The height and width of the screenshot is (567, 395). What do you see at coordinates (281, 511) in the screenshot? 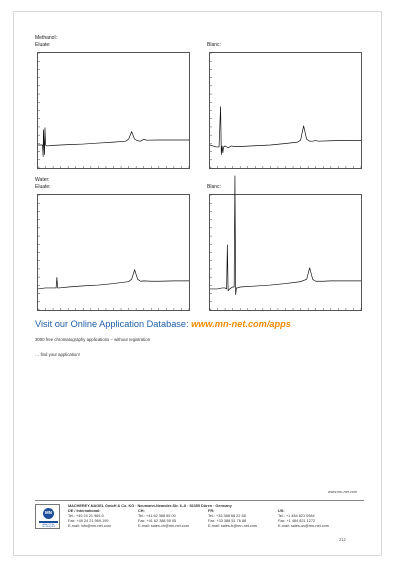
I see `contact-us-region: US:` at bounding box center [281, 511].